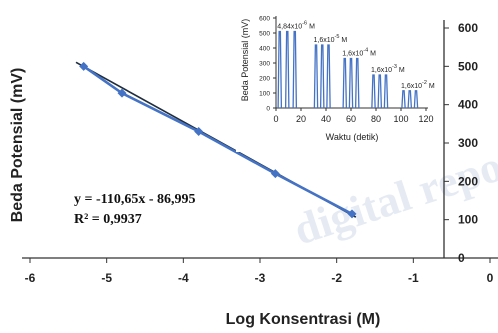 Image resolution: width=498 pixels, height=333 pixels. I want to click on x-tick-label: -5, so click(106, 278).